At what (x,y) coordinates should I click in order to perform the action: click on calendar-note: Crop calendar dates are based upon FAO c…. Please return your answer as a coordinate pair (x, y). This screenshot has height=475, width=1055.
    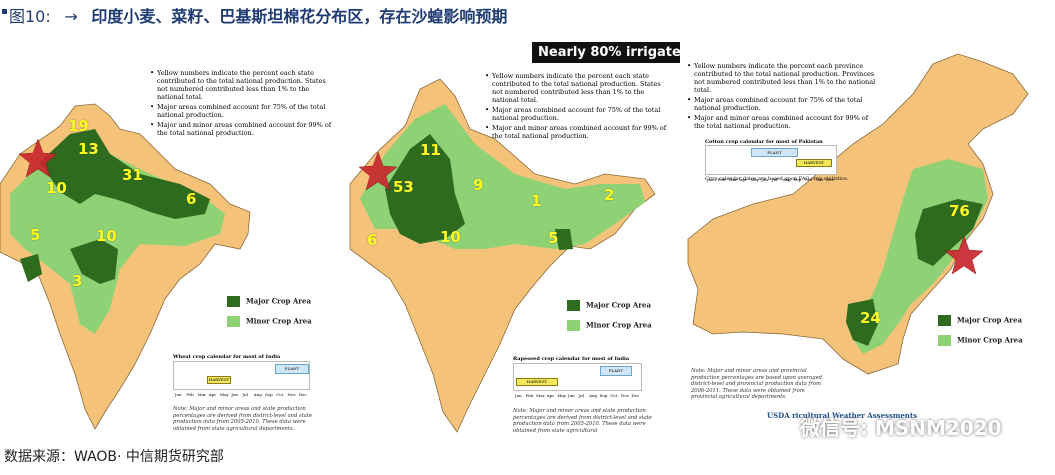
    Looking at the image, I should click on (777, 179).